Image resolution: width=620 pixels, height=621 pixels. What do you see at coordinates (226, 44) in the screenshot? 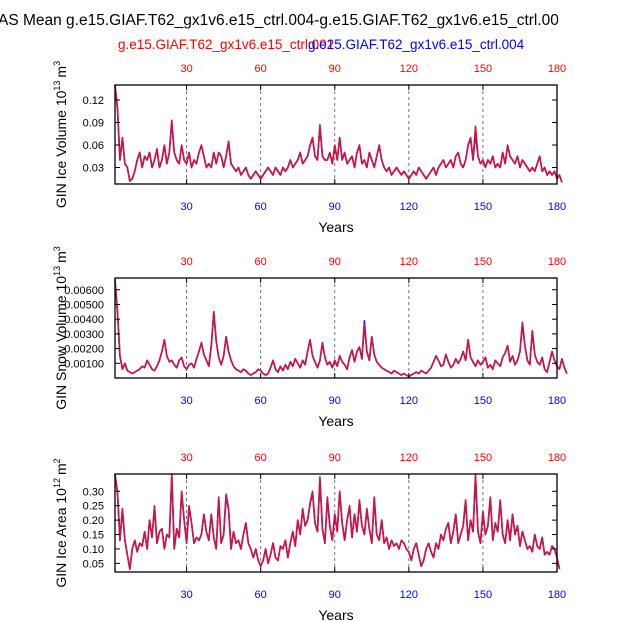
I see `legend-red-run: g.e15.GIAF.T62_gx1v6.e15_ctrl.002` at bounding box center [226, 44].